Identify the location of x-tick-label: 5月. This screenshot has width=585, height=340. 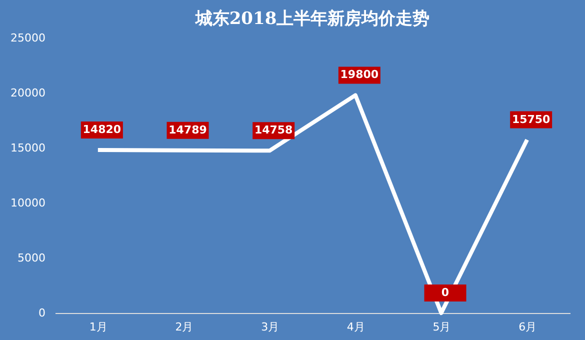
(441, 327).